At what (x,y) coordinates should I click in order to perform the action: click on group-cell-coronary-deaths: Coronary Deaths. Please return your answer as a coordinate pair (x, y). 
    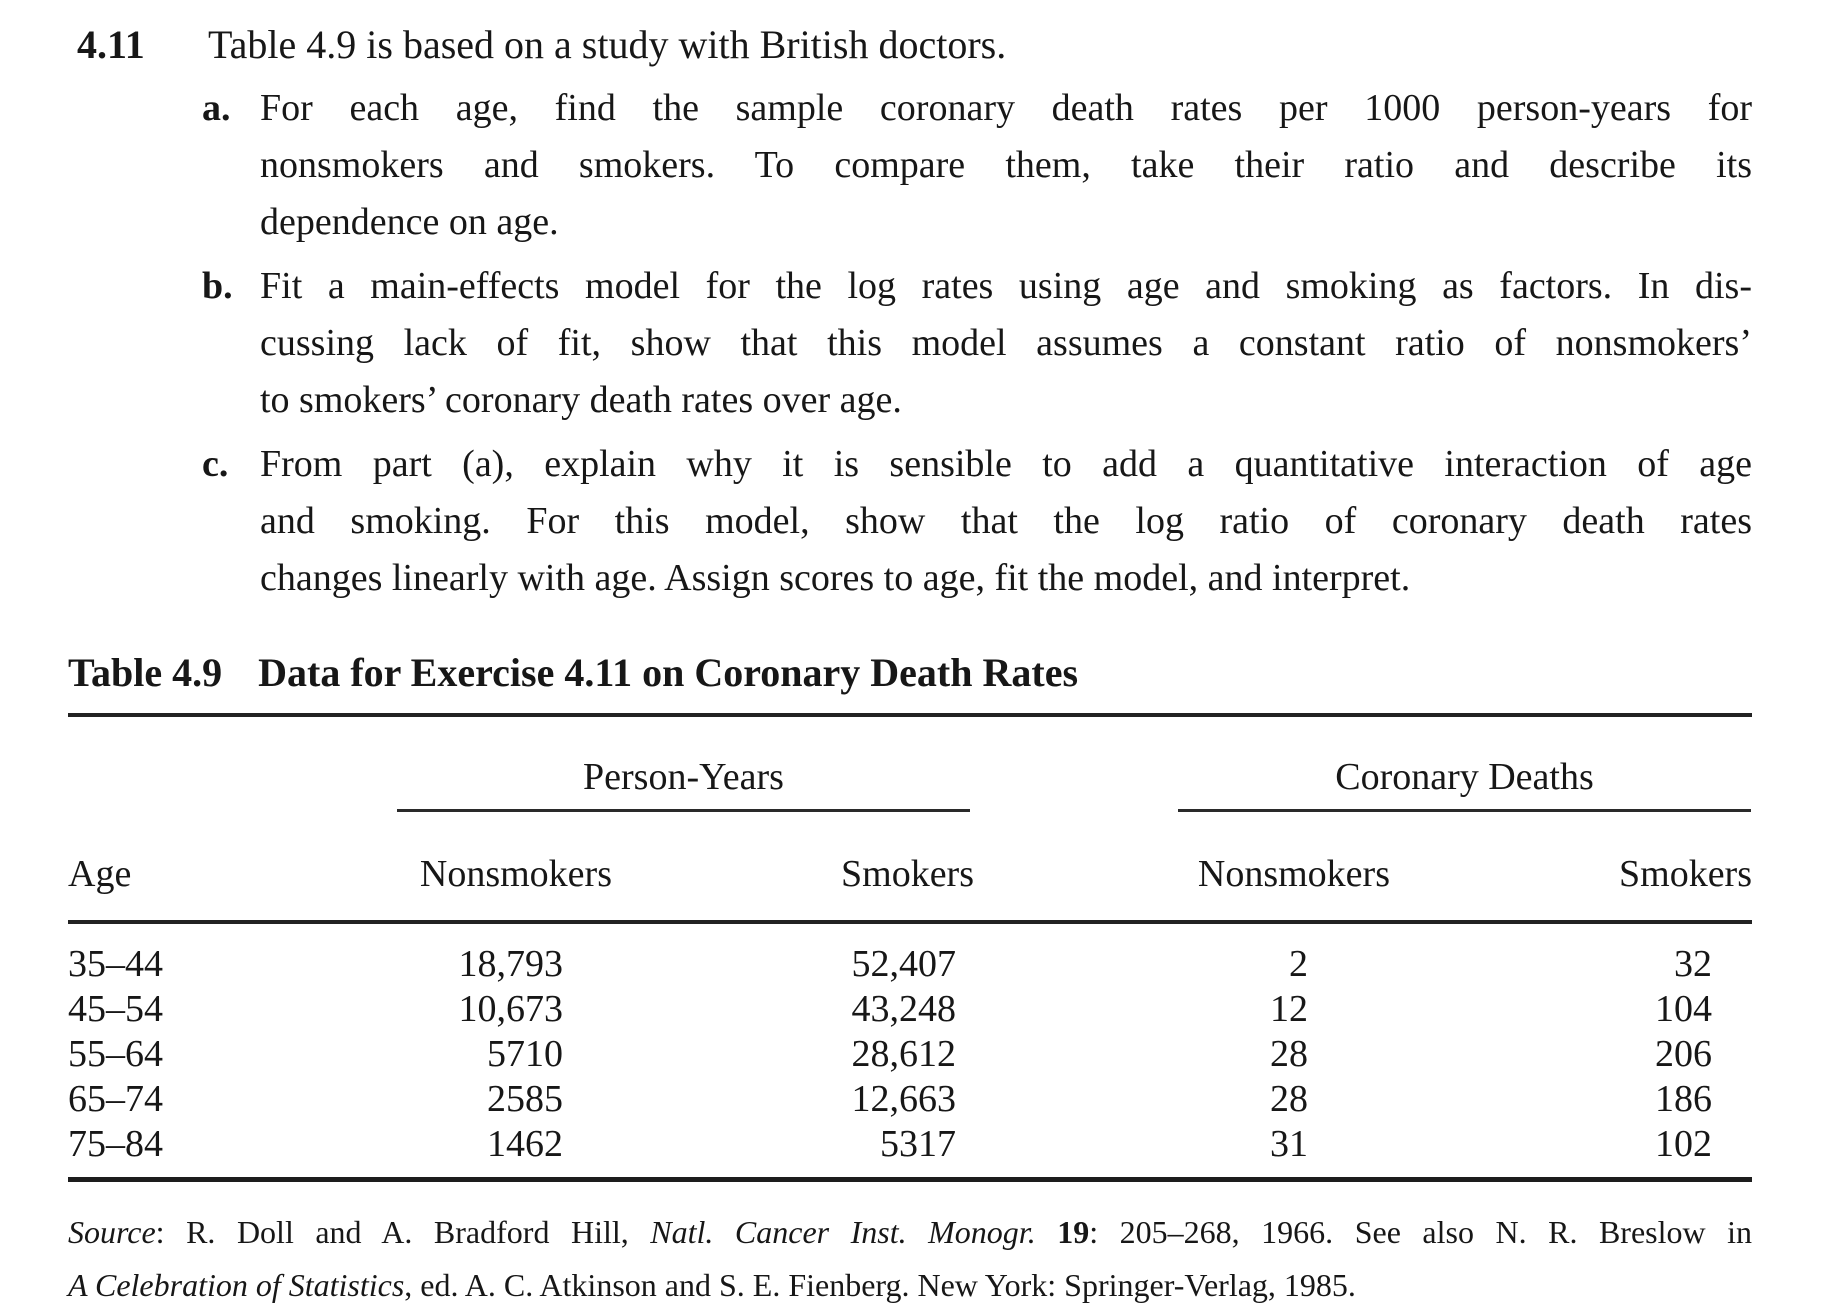
    Looking at the image, I should click on (1363, 763).